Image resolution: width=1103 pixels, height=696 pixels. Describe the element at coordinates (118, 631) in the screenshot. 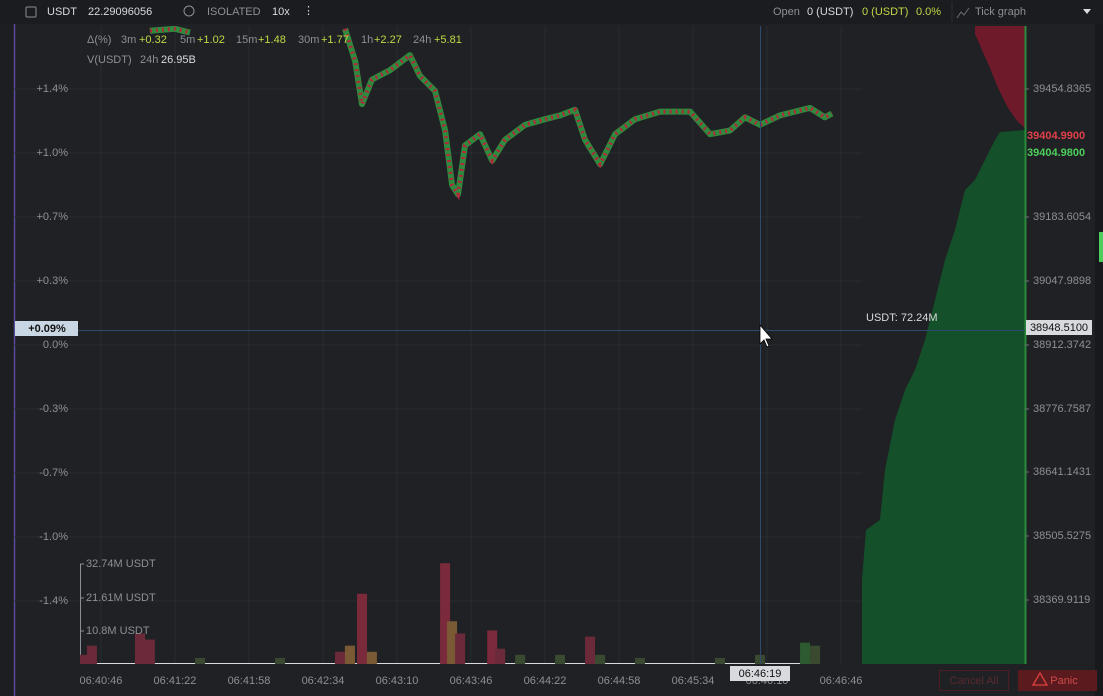

I see `volume-tick-label: 10.8M USDT` at that location.